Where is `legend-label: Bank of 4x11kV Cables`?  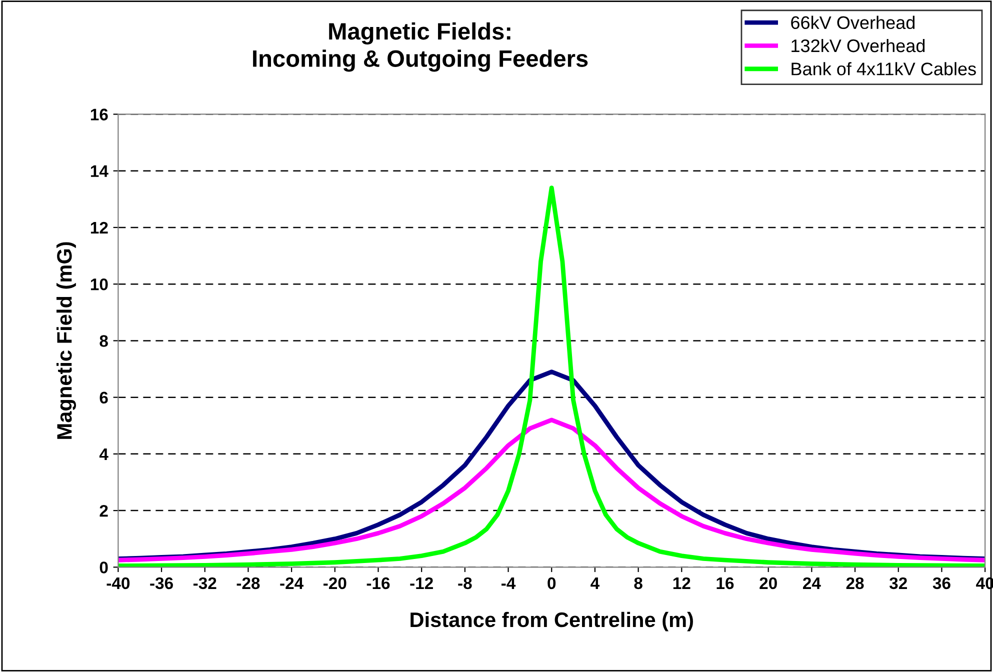
legend-label: Bank of 4x11kV Cables is located at coordinates (884, 69).